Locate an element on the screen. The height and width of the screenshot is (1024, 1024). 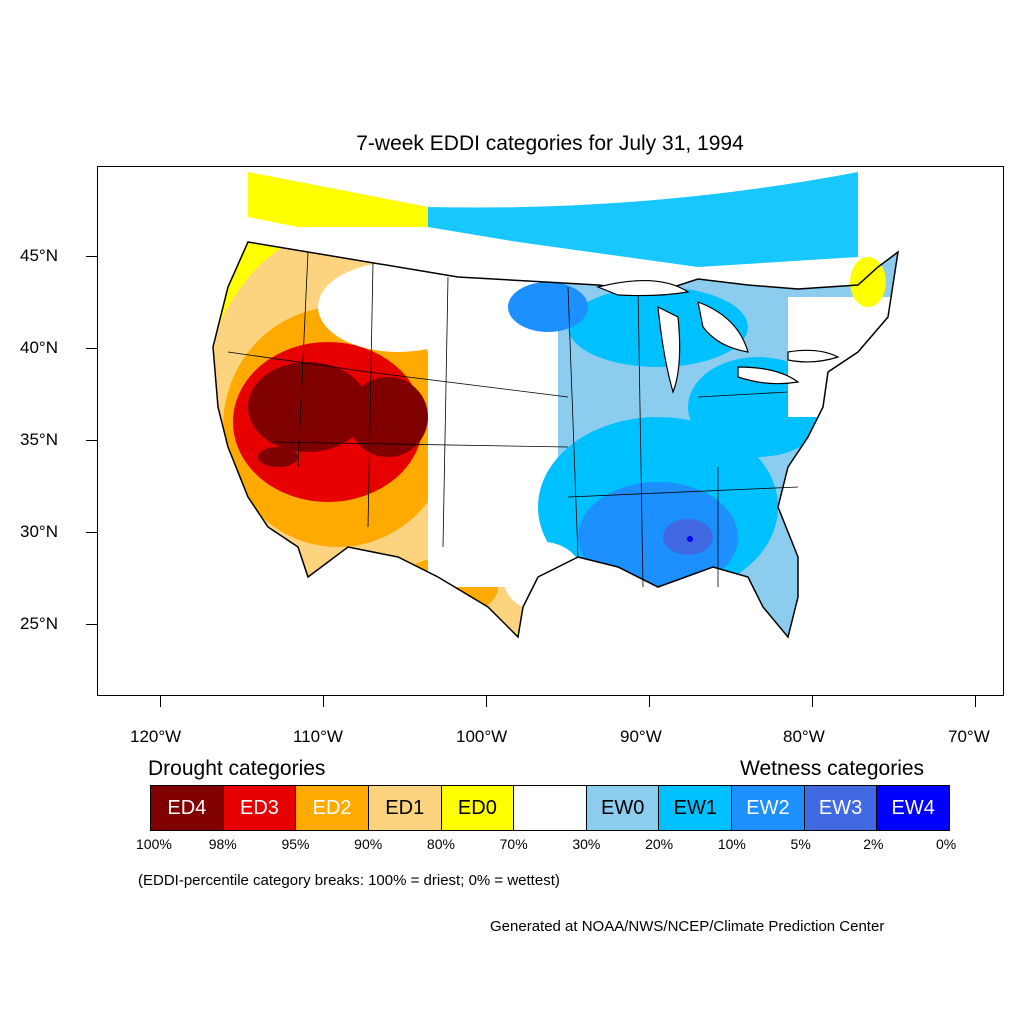
legend-break-label: 20% is located at coordinates (659, 844).